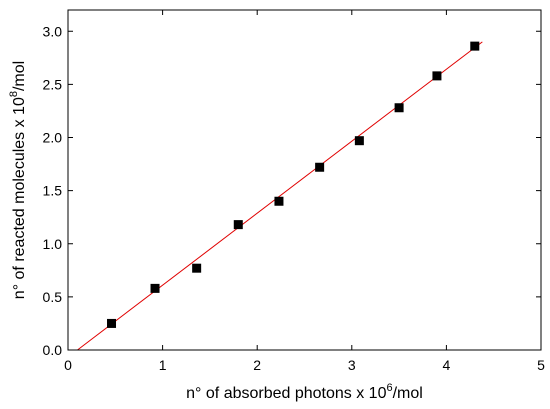  I want to click on x-axis-title-exponent: 6, so click(389, 388).